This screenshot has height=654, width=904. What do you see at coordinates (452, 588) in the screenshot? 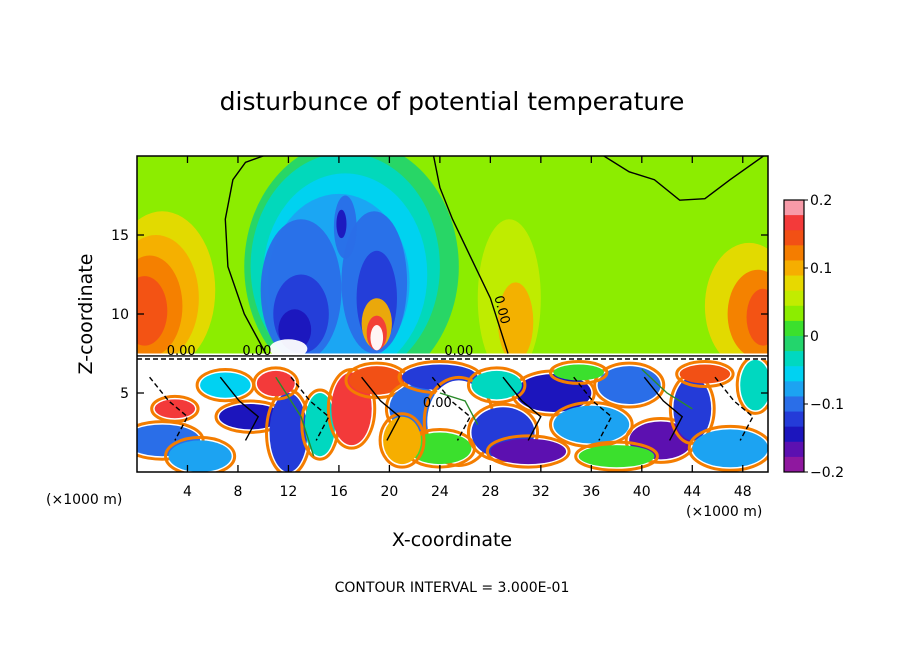
I see `contour-interval-note: CONTOUR INTERVAL = 3.000E-01` at bounding box center [452, 588].